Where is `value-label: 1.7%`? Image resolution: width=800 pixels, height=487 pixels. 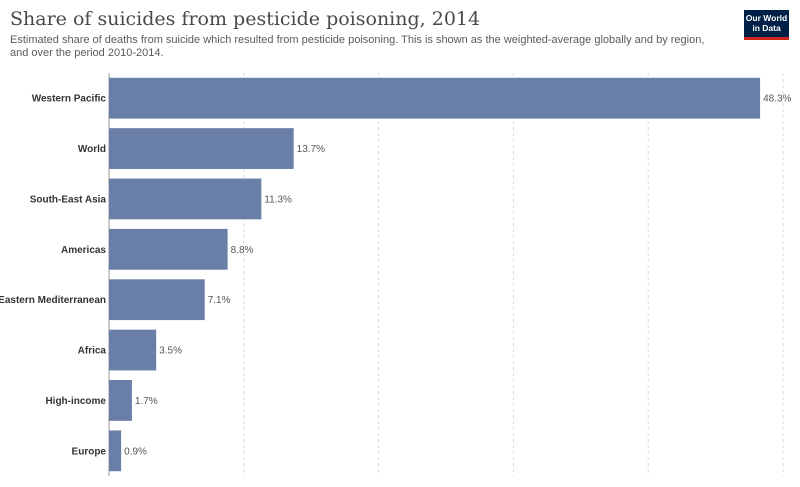 value-label: 1.7% is located at coordinates (146, 401).